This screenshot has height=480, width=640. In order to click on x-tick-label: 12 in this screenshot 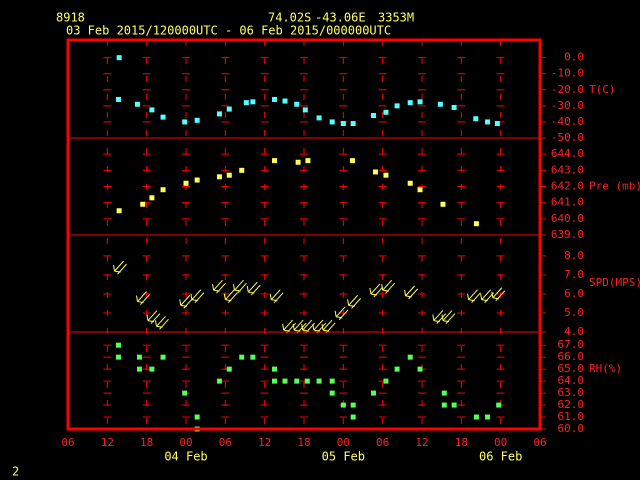, I will do `click(107, 442)`.